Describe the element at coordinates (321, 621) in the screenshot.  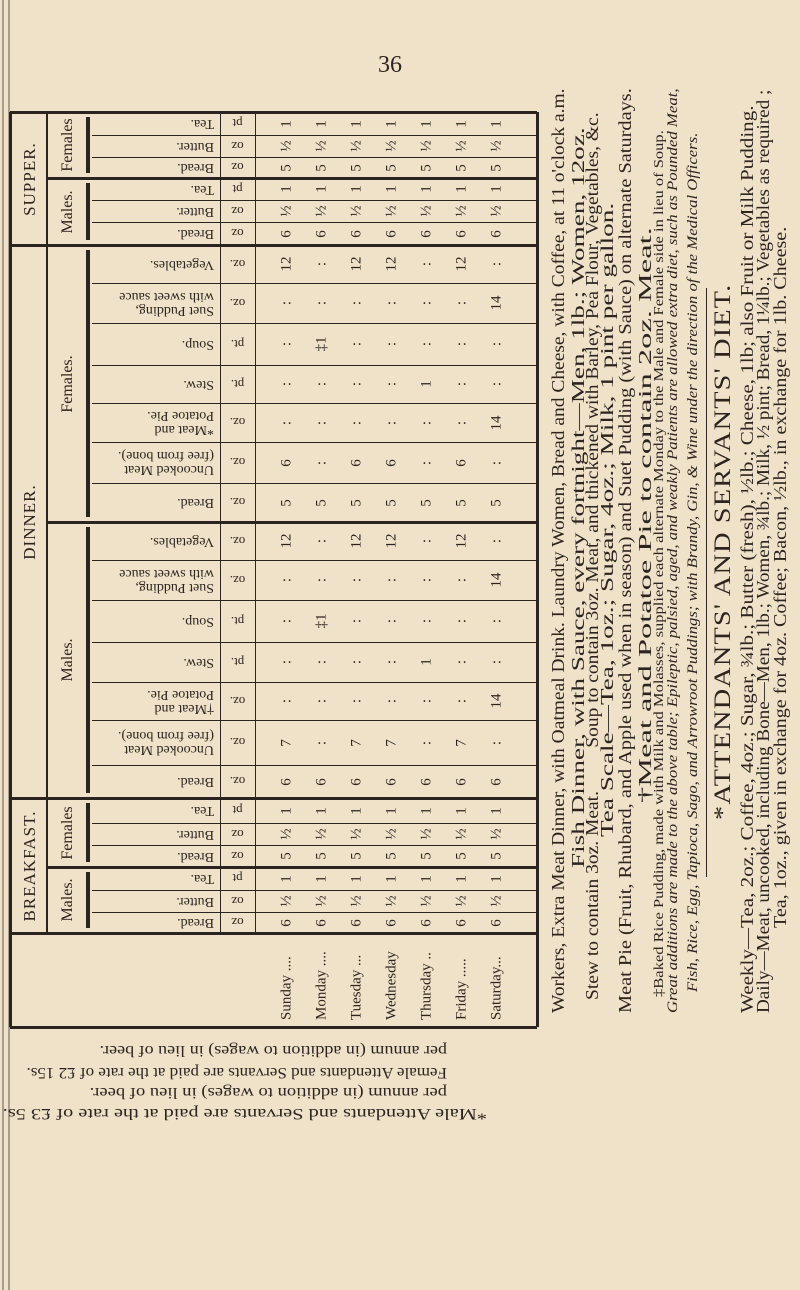
I see `ration-value: ‡1` at that location.